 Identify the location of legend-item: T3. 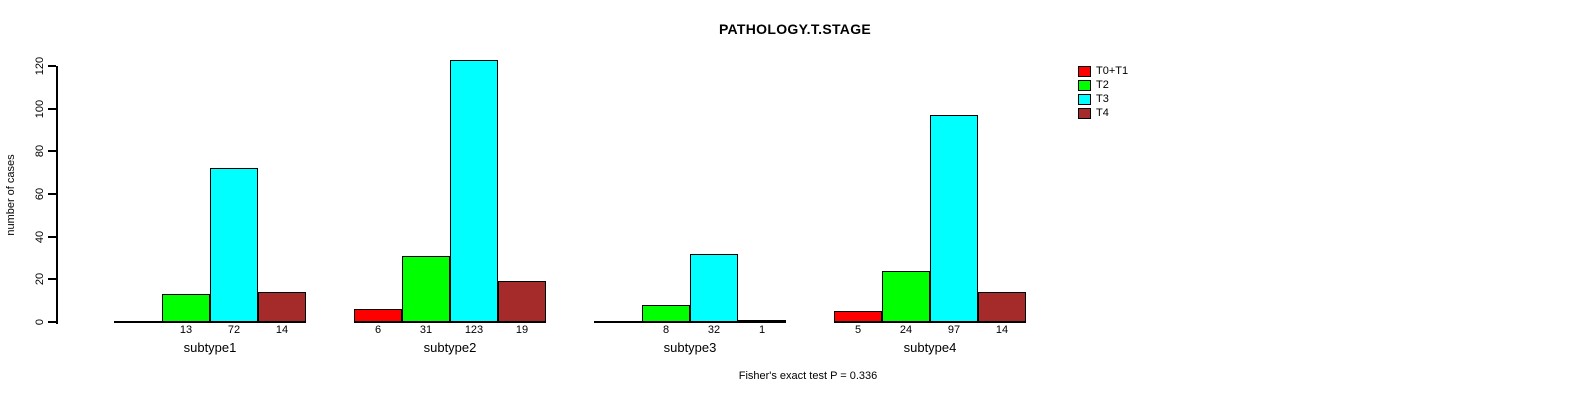
(1103, 99).